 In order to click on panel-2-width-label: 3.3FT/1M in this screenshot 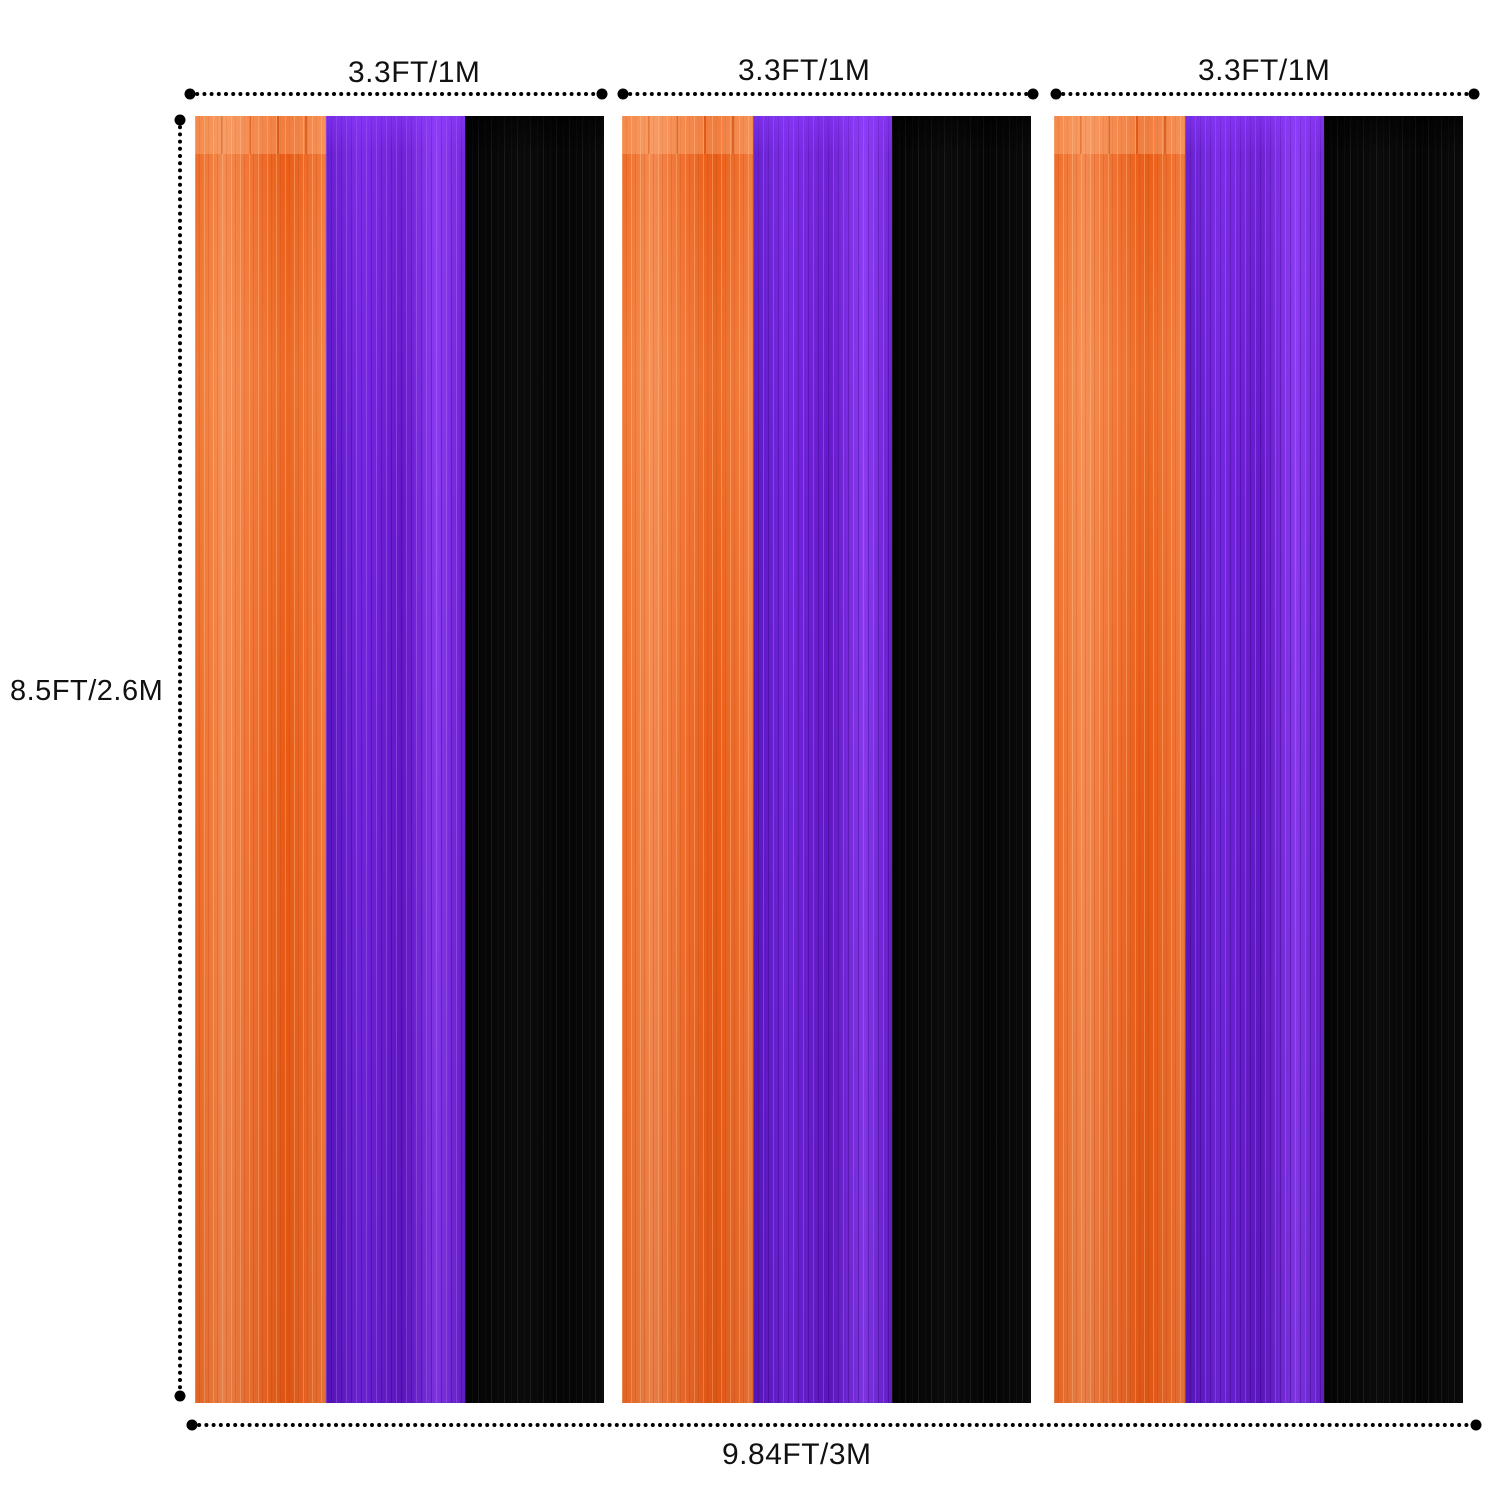, I will do `click(804, 70)`.